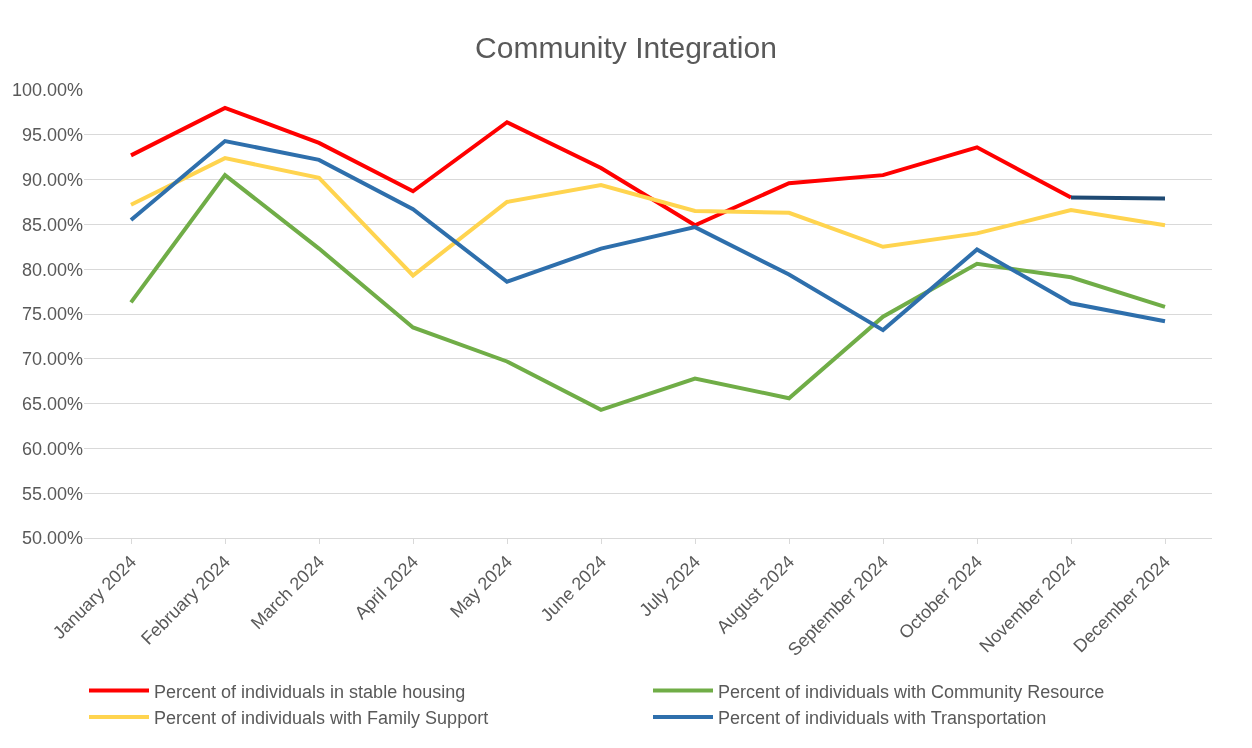 The image size is (1252, 748). Describe the element at coordinates (52, 403) in the screenshot. I see `y-tick-label: 65.00%` at that location.